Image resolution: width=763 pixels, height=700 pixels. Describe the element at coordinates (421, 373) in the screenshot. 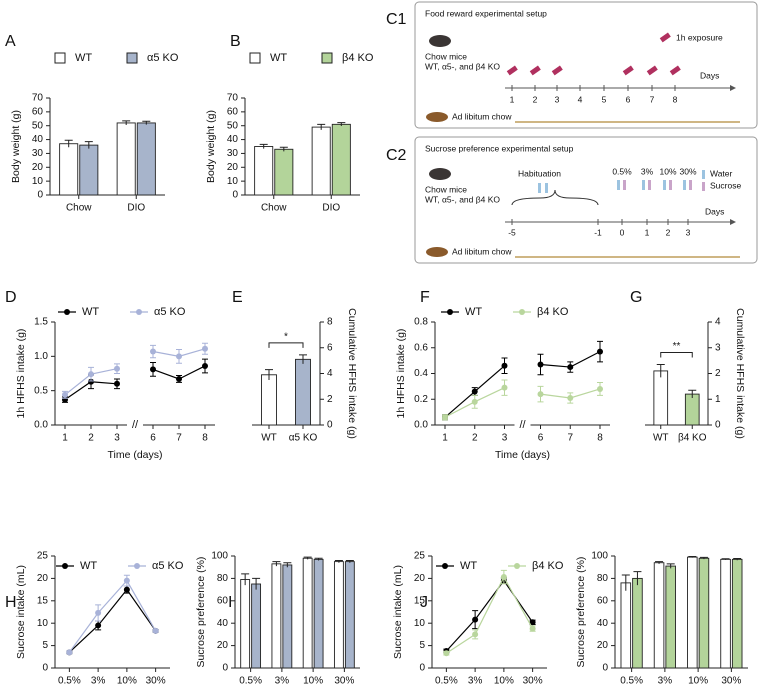

I see `y-tick-label: 0.4` at that location.